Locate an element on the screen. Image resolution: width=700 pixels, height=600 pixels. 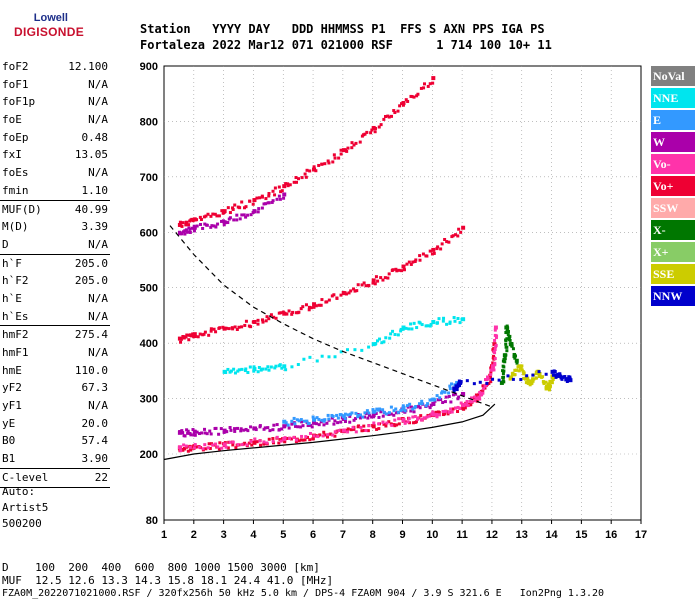
param-row: hmF2 275.4 is located at coordinates (55, 334).